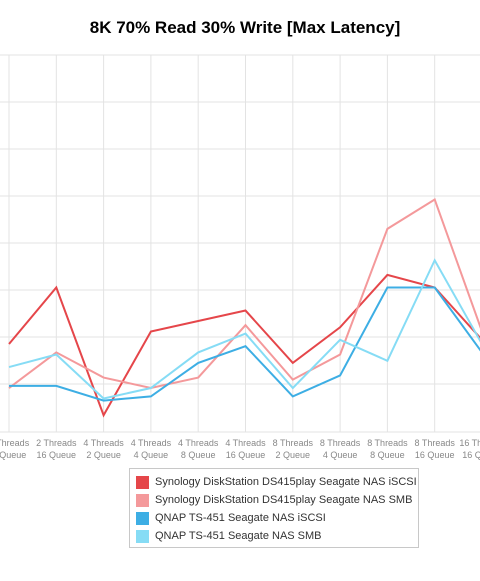  What do you see at coordinates (245, 27) in the screenshot?
I see `chart-title: 8K 70% Read 30% Write [Max Latency]` at bounding box center [245, 27].